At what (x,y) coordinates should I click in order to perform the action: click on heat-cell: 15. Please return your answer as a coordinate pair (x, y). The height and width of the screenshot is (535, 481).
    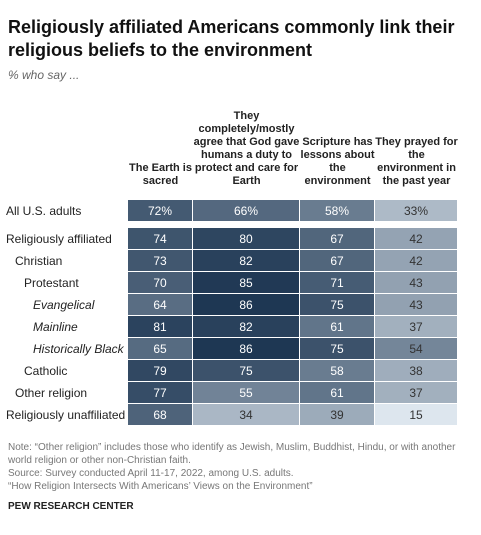
    Looking at the image, I should click on (416, 414).